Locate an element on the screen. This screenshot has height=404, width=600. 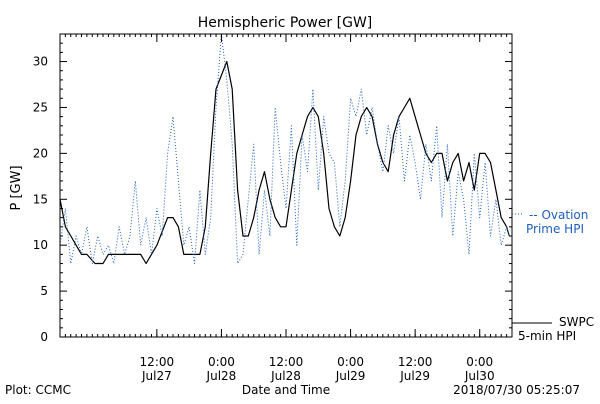
y-tick-label: 5 is located at coordinates (44, 291).